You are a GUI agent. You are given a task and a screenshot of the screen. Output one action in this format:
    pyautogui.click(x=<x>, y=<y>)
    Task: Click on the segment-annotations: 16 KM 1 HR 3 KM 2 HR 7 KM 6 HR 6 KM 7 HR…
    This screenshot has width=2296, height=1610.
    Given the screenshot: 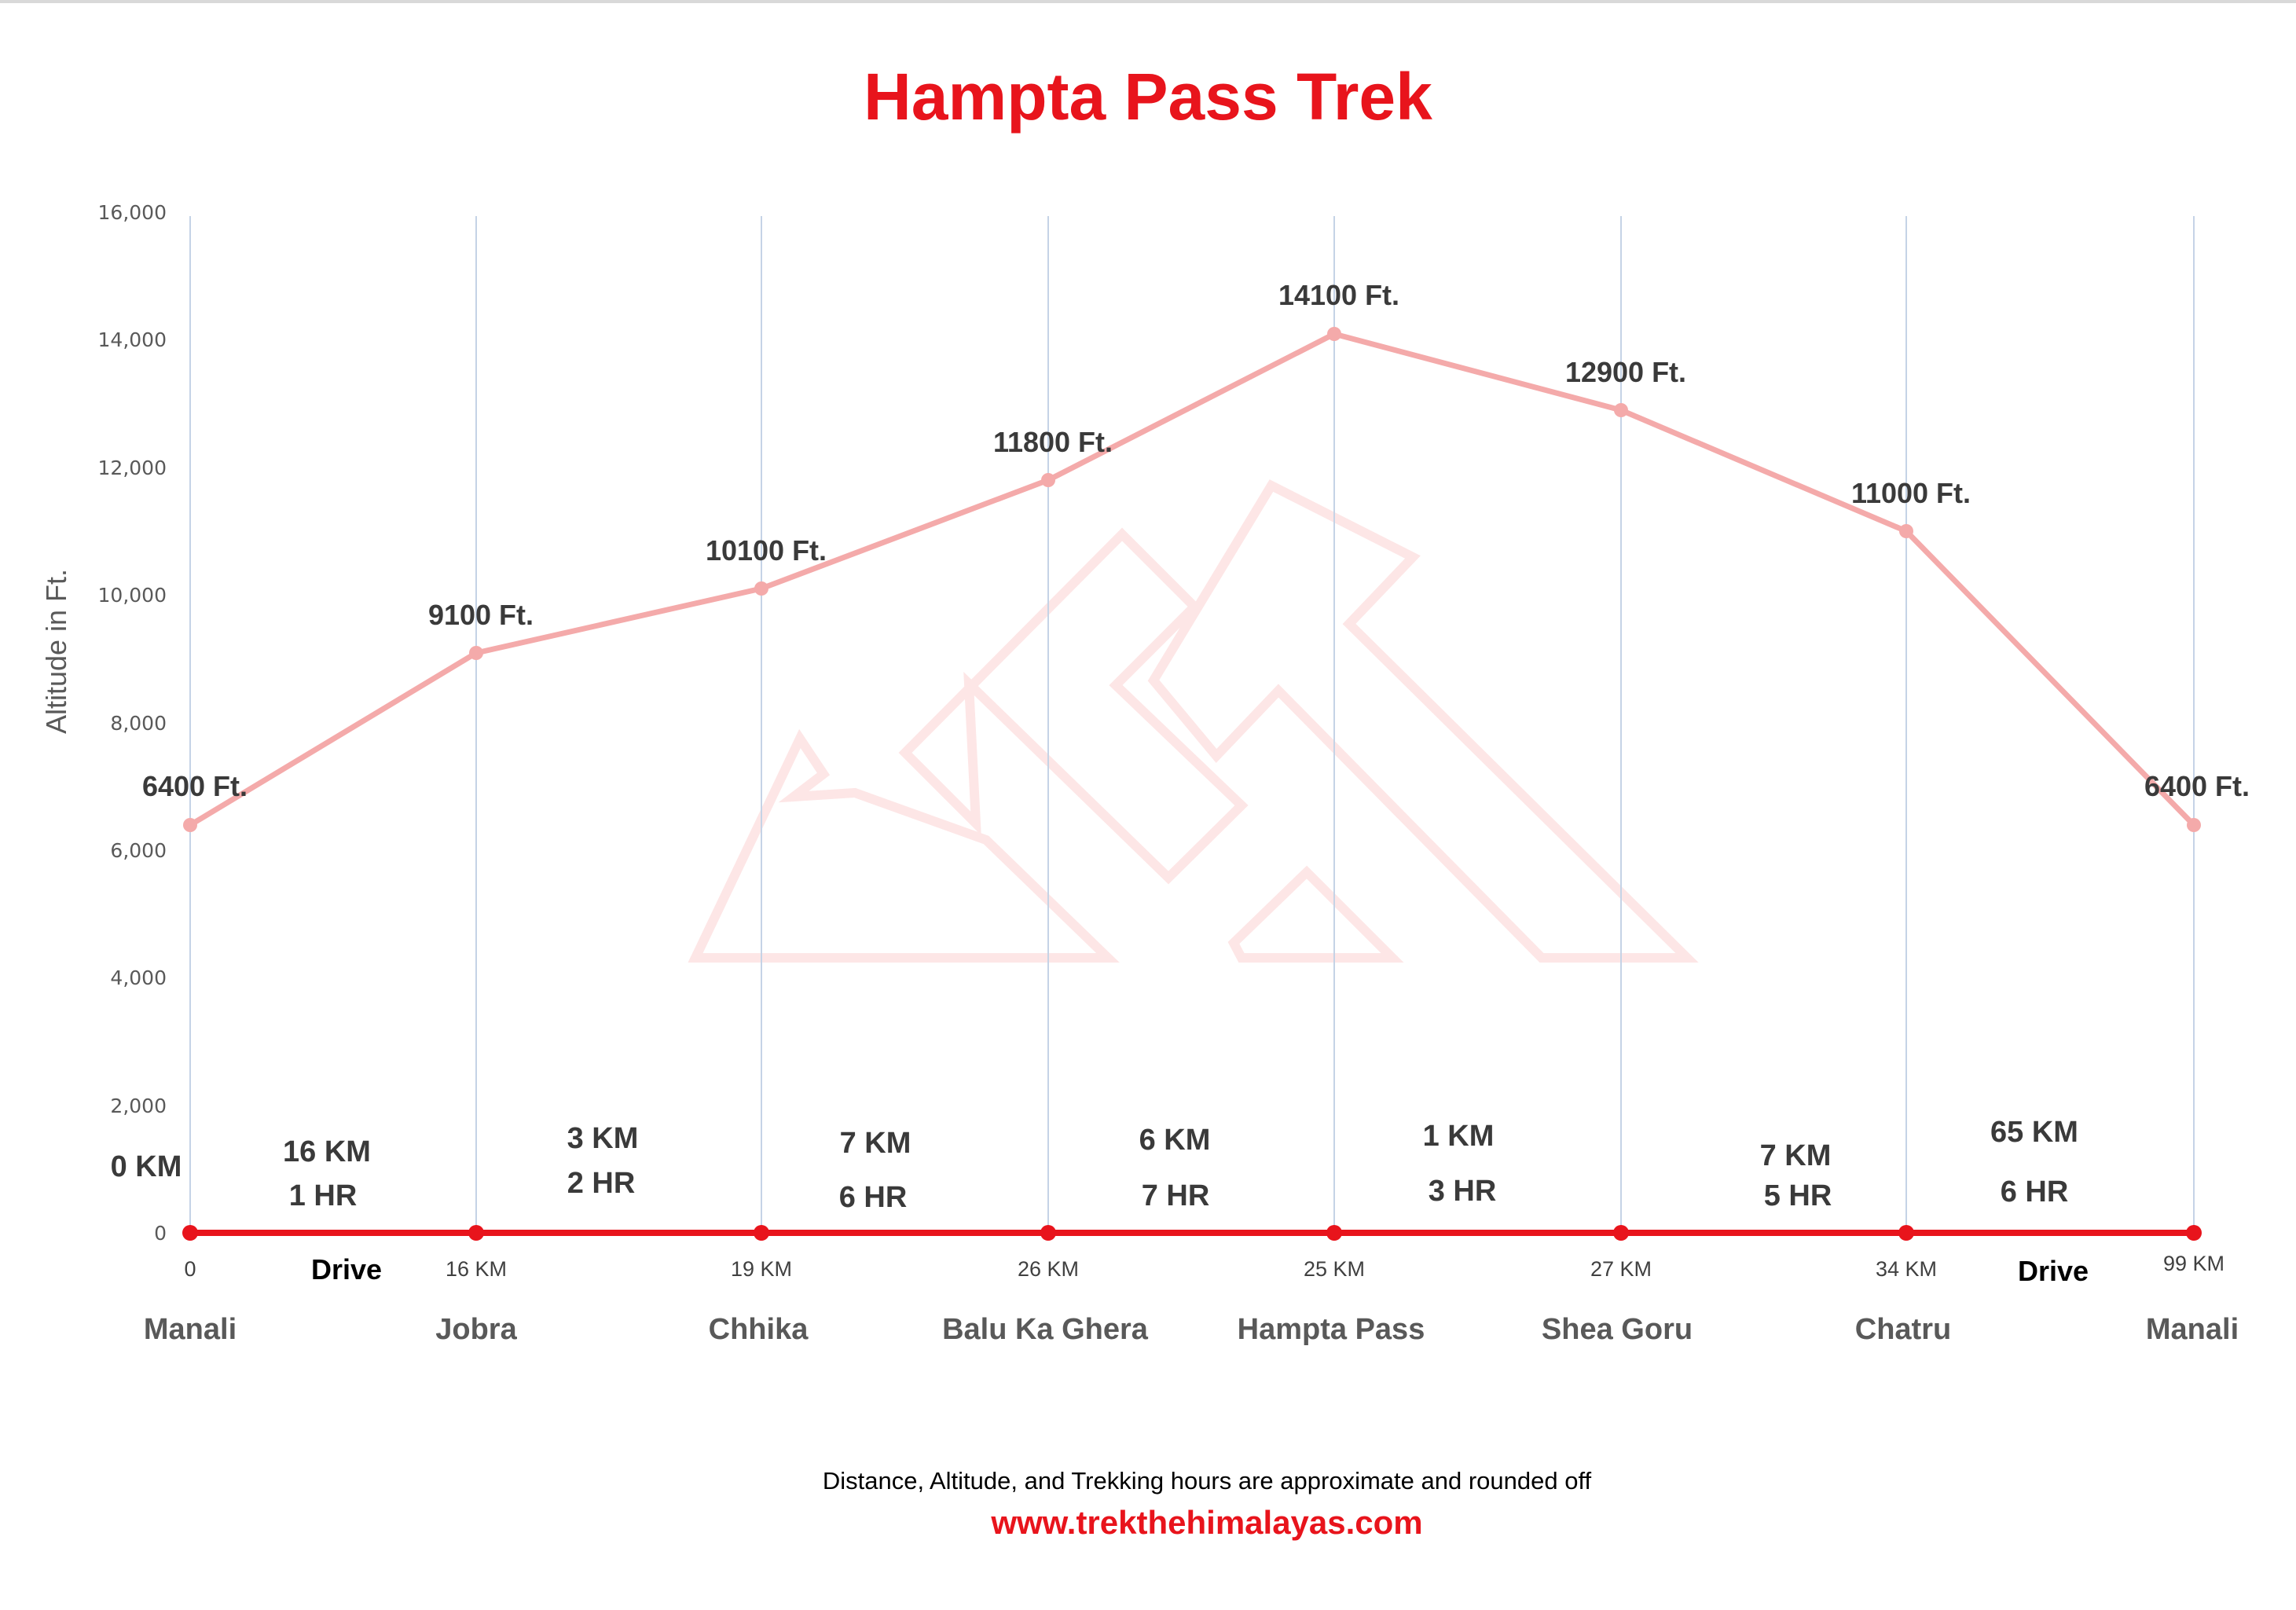 What is the action you would take?
    pyautogui.click(x=1180, y=1165)
    